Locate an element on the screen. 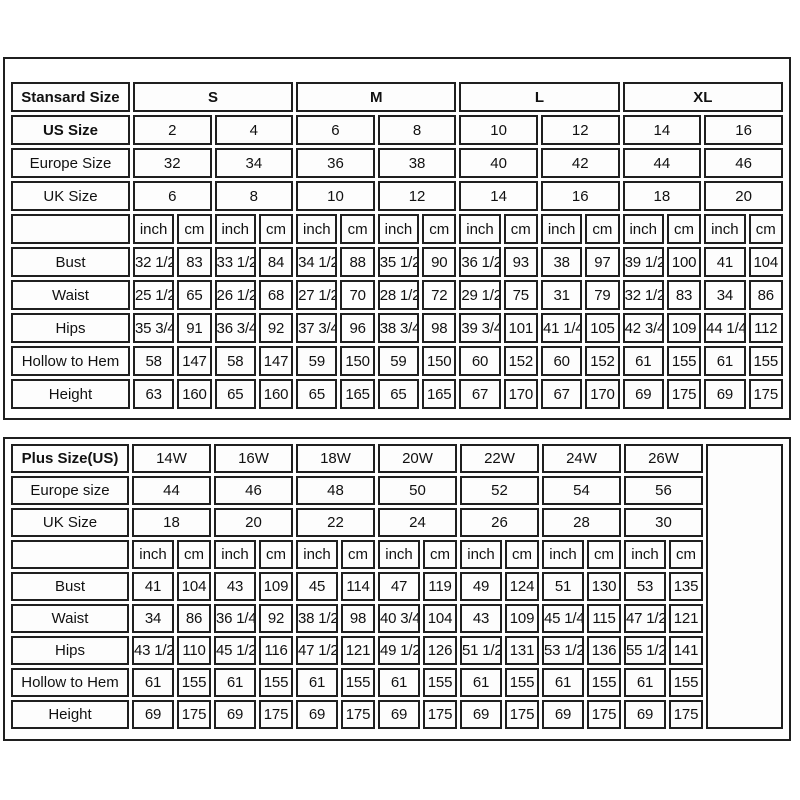  plus-size-cell: 14W is located at coordinates (171, 458).